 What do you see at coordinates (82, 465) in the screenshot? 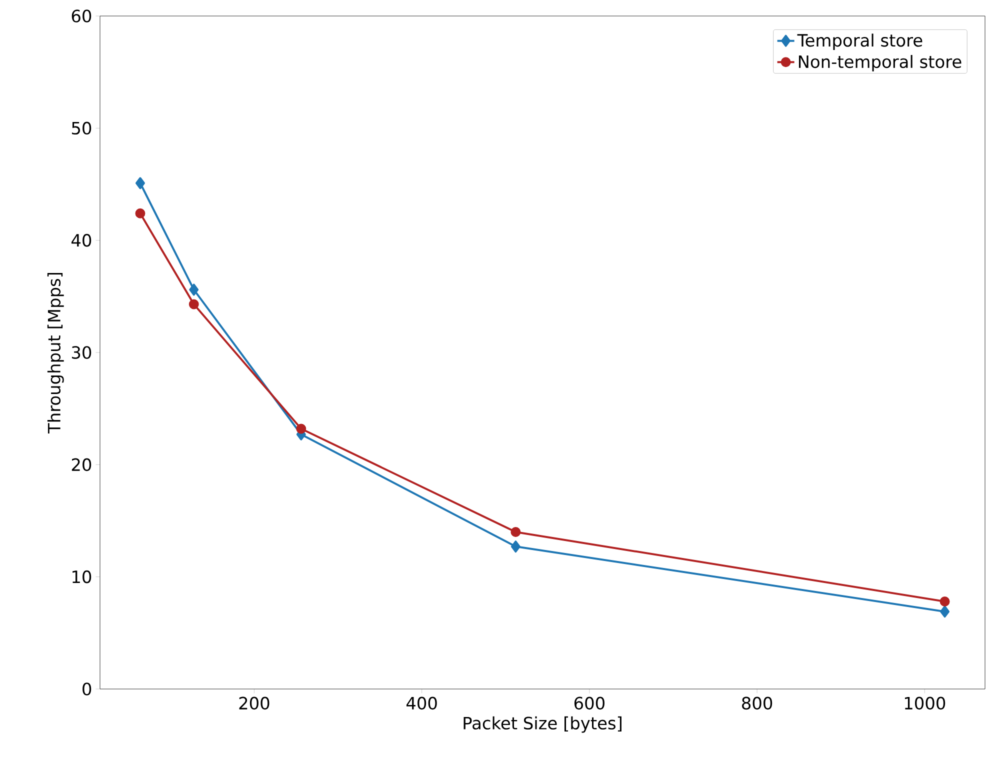
I see `y-tick-label: 20` at bounding box center [82, 465].